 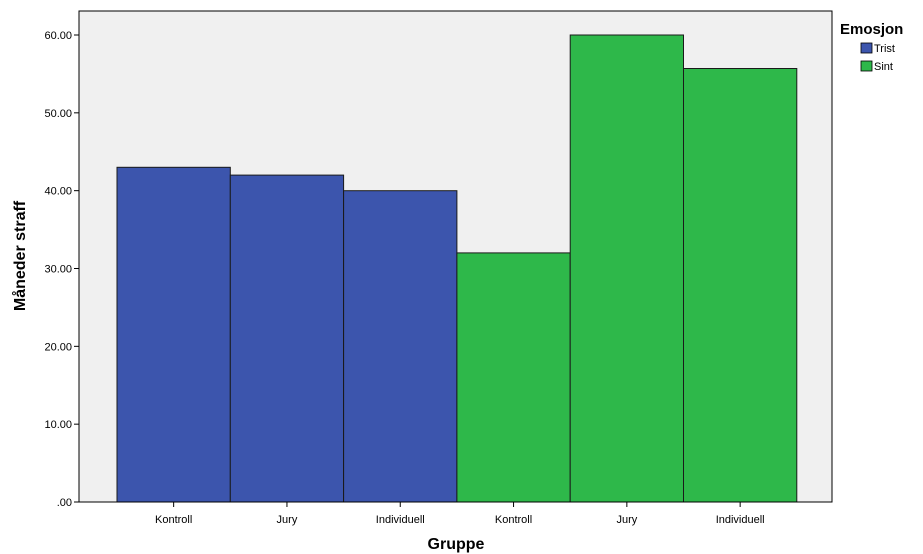 I want to click on y-tick-label: 30.00, so click(x=58, y=270).